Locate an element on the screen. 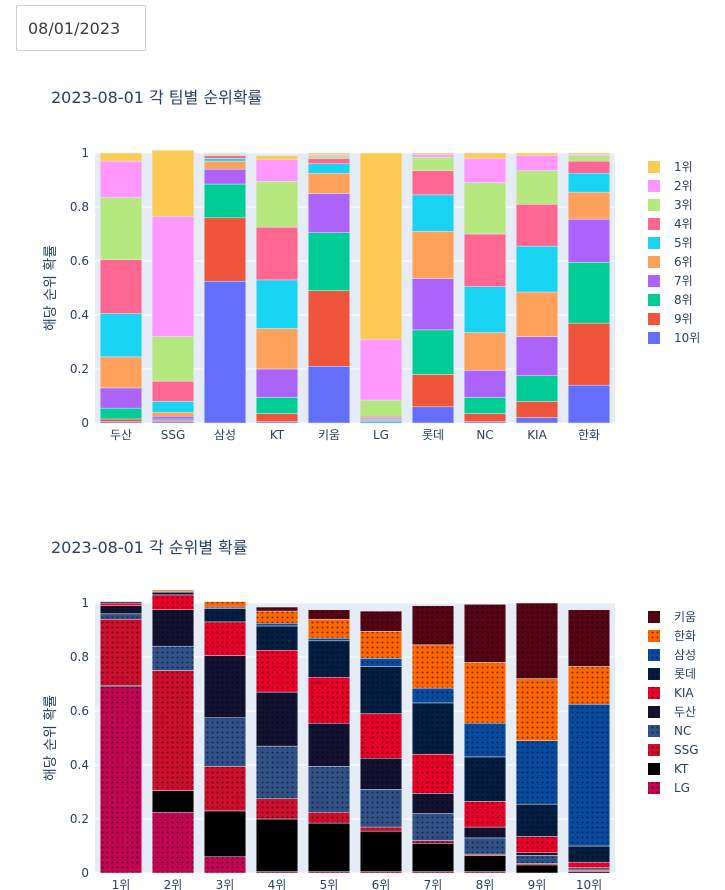 This screenshot has height=890, width=725. legend-item: 3위 is located at coordinates (670, 205).